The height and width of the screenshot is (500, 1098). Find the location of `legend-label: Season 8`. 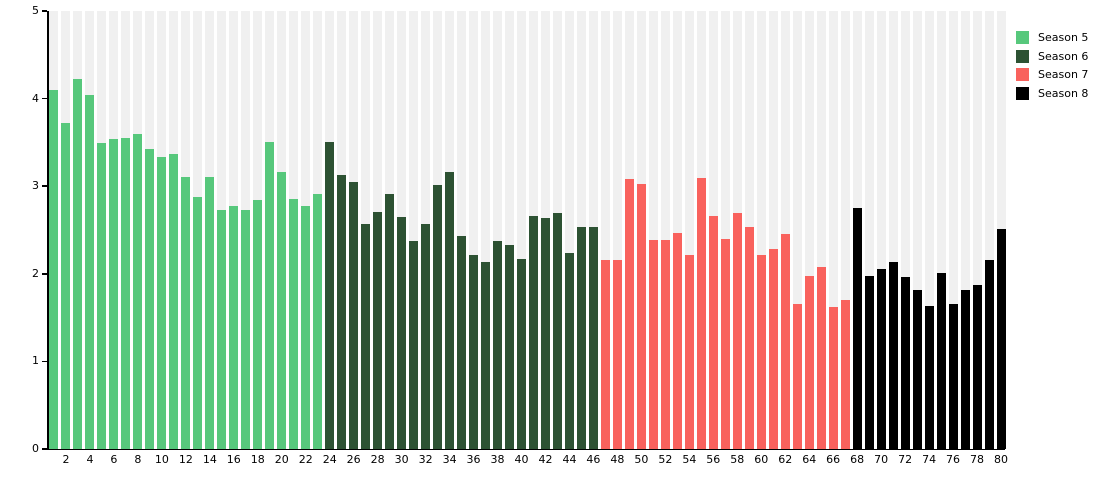

legend-label: Season 8 is located at coordinates (1063, 93).